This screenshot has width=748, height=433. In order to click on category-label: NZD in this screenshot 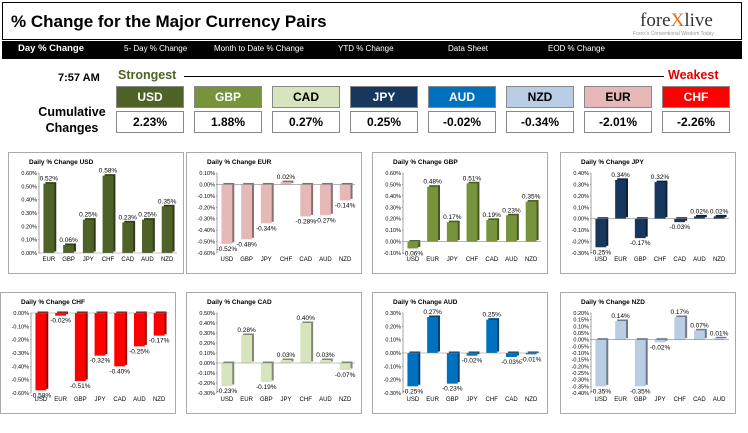, I will do `click(159, 400)`.